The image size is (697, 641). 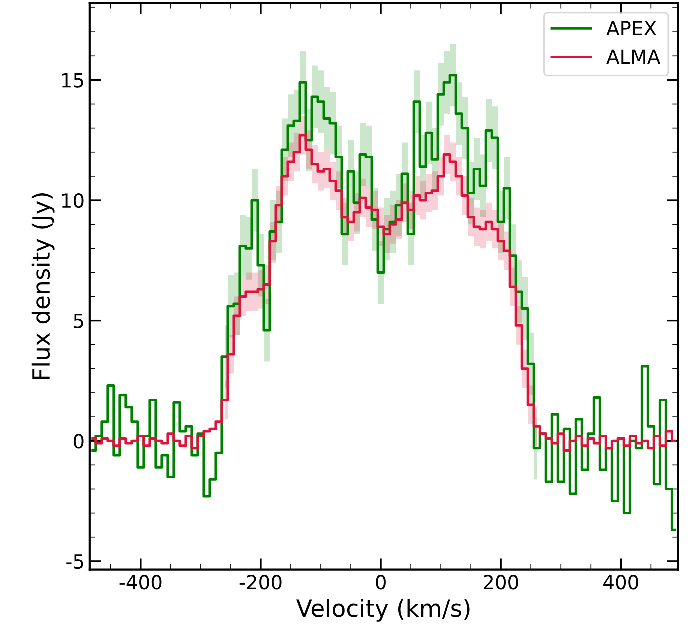 What do you see at coordinates (73, 200) in the screenshot?
I see `y-tick-label: 10` at bounding box center [73, 200].